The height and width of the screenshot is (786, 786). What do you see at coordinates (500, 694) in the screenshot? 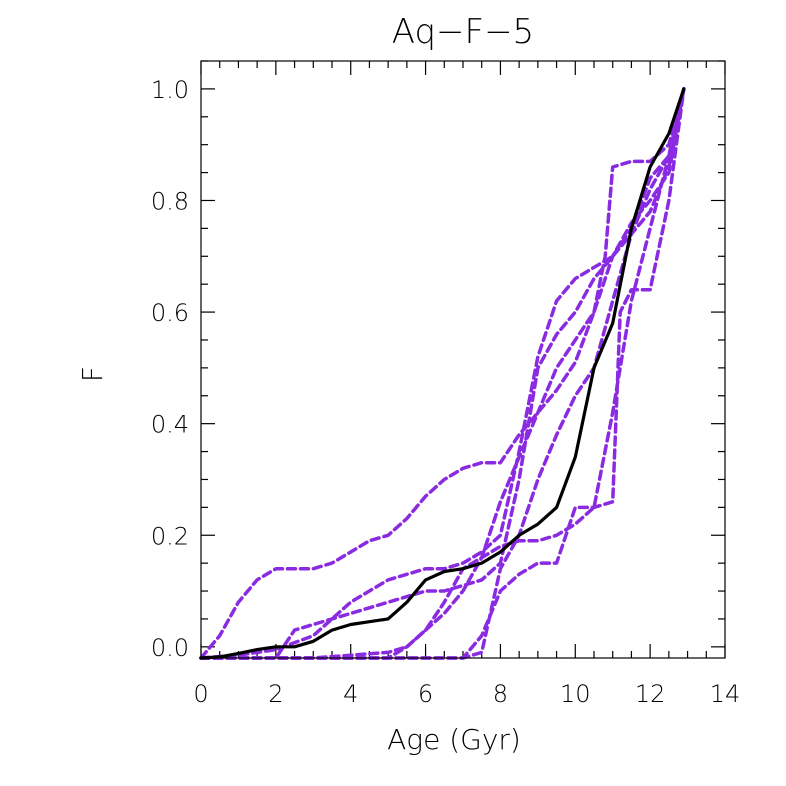
I see `x-tick-label: 8` at bounding box center [500, 694].